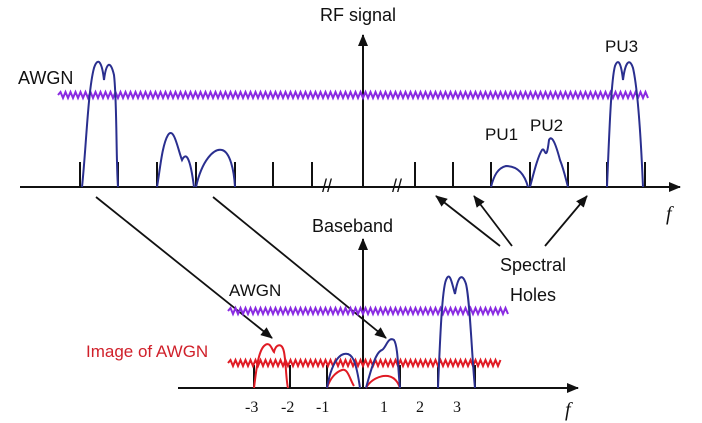 This screenshot has width=702, height=423. Describe the element at coordinates (501, 134) in the screenshot. I see `pu1-label: PU1` at that location.